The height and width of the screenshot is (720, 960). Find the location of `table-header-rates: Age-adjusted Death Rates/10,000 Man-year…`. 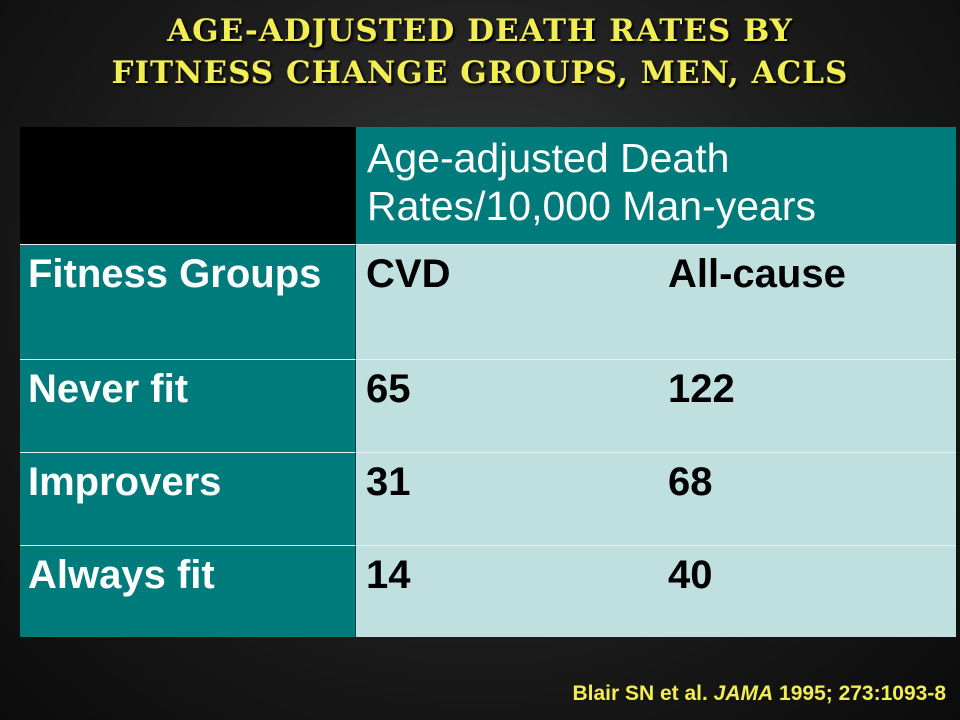

table-header-rates: Age-adjusted Death Rates/10,000 Man-year… is located at coordinates (656, 185).